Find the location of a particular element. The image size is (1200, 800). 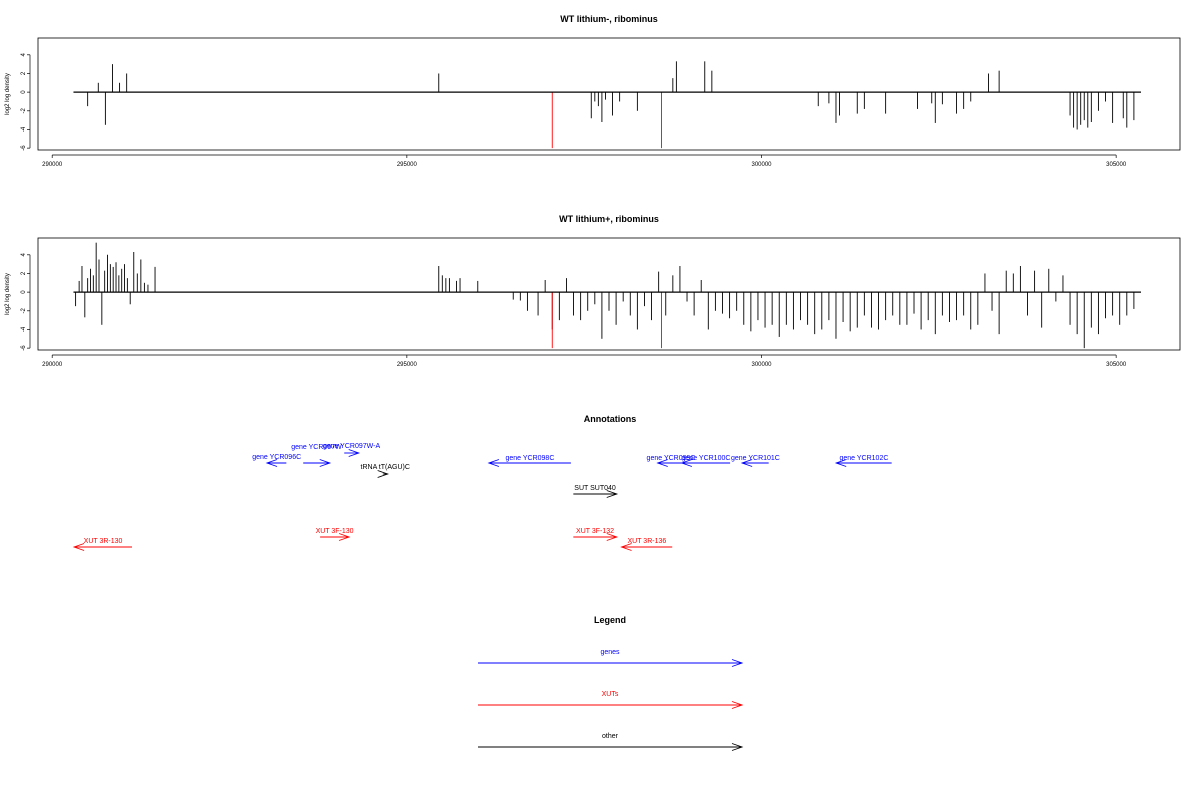

annotation-label: XUT 3R-130 is located at coordinates (103, 541).